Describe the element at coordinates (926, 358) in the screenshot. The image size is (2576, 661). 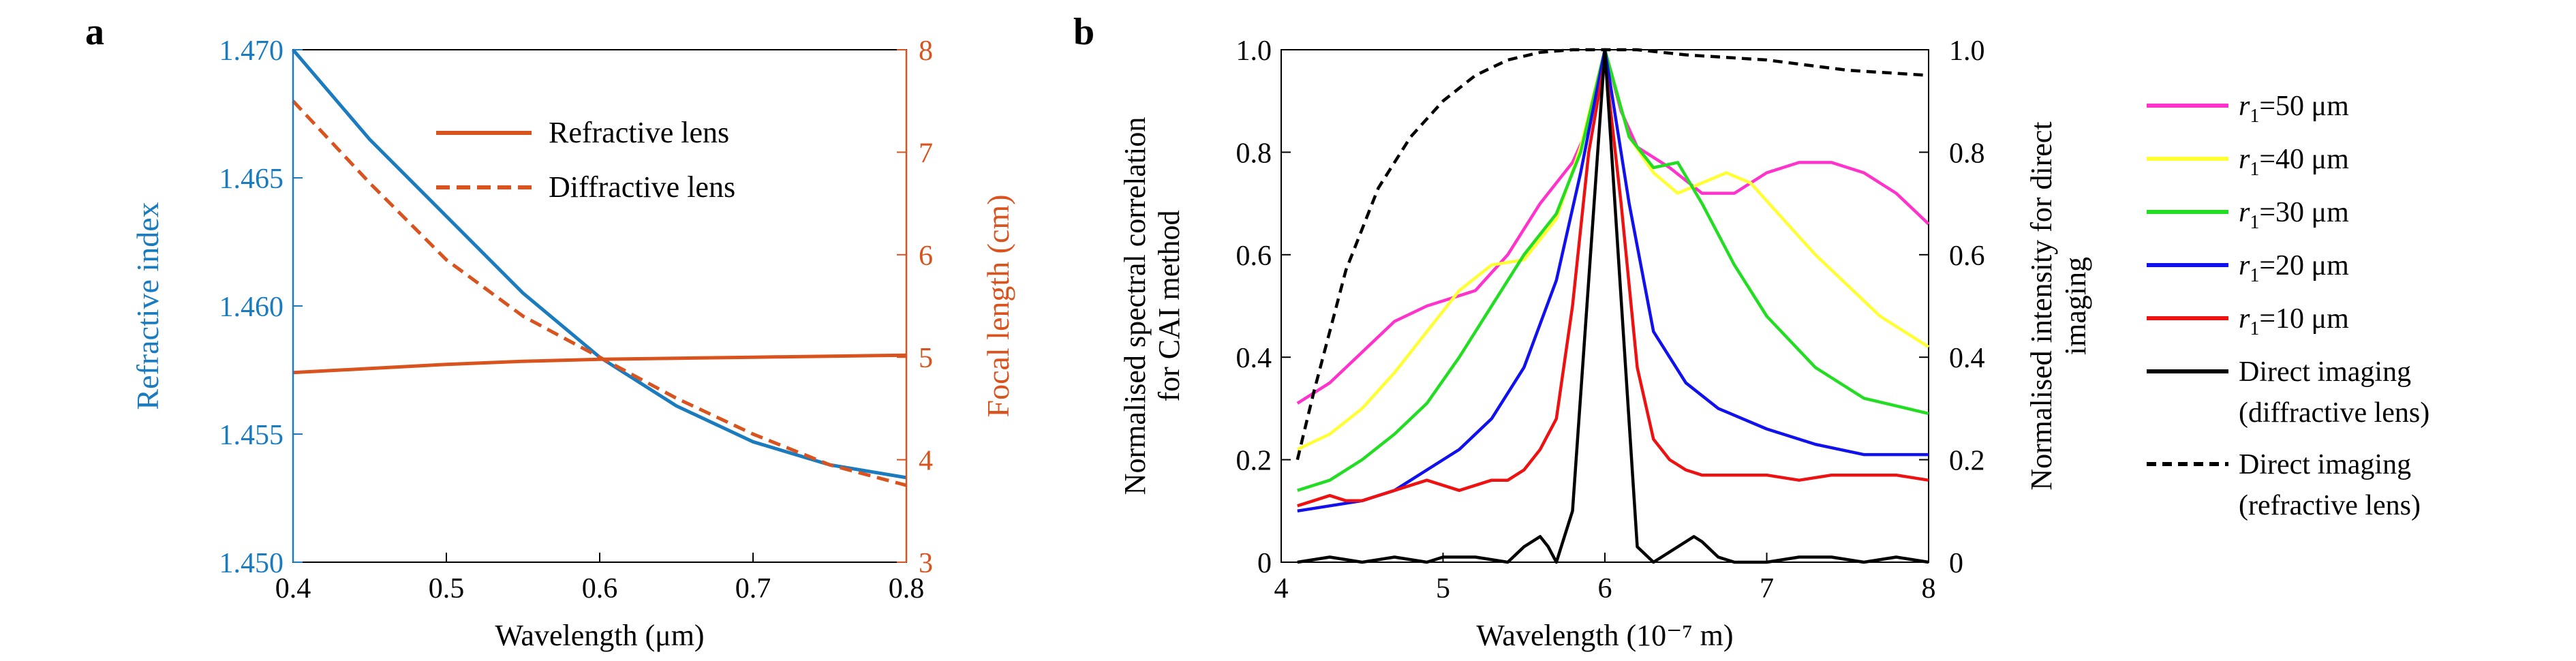
I see `panel-a-ytick-right-label: 5` at that location.